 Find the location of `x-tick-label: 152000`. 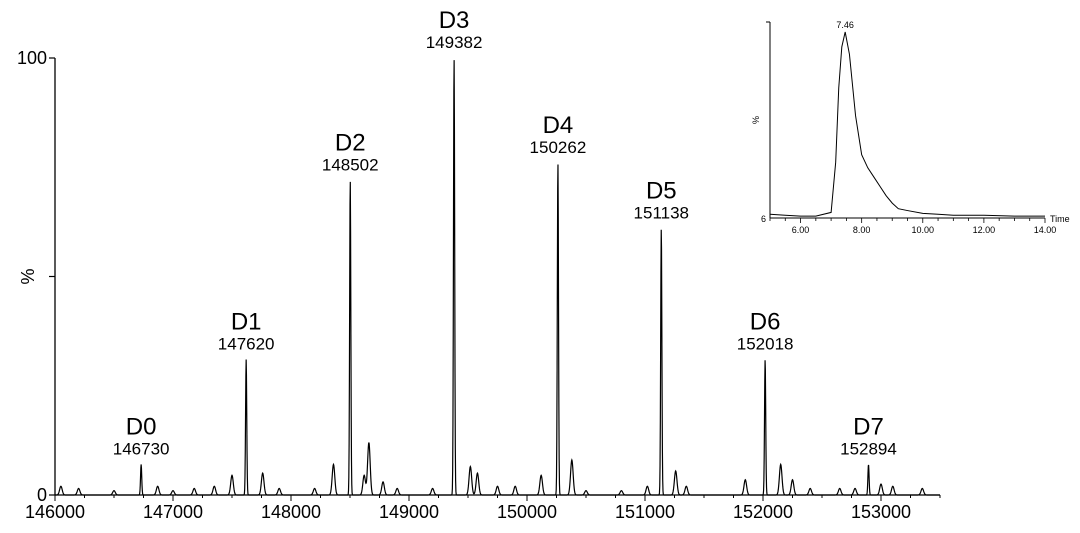

x-tick-label: 152000 is located at coordinates (763, 512).